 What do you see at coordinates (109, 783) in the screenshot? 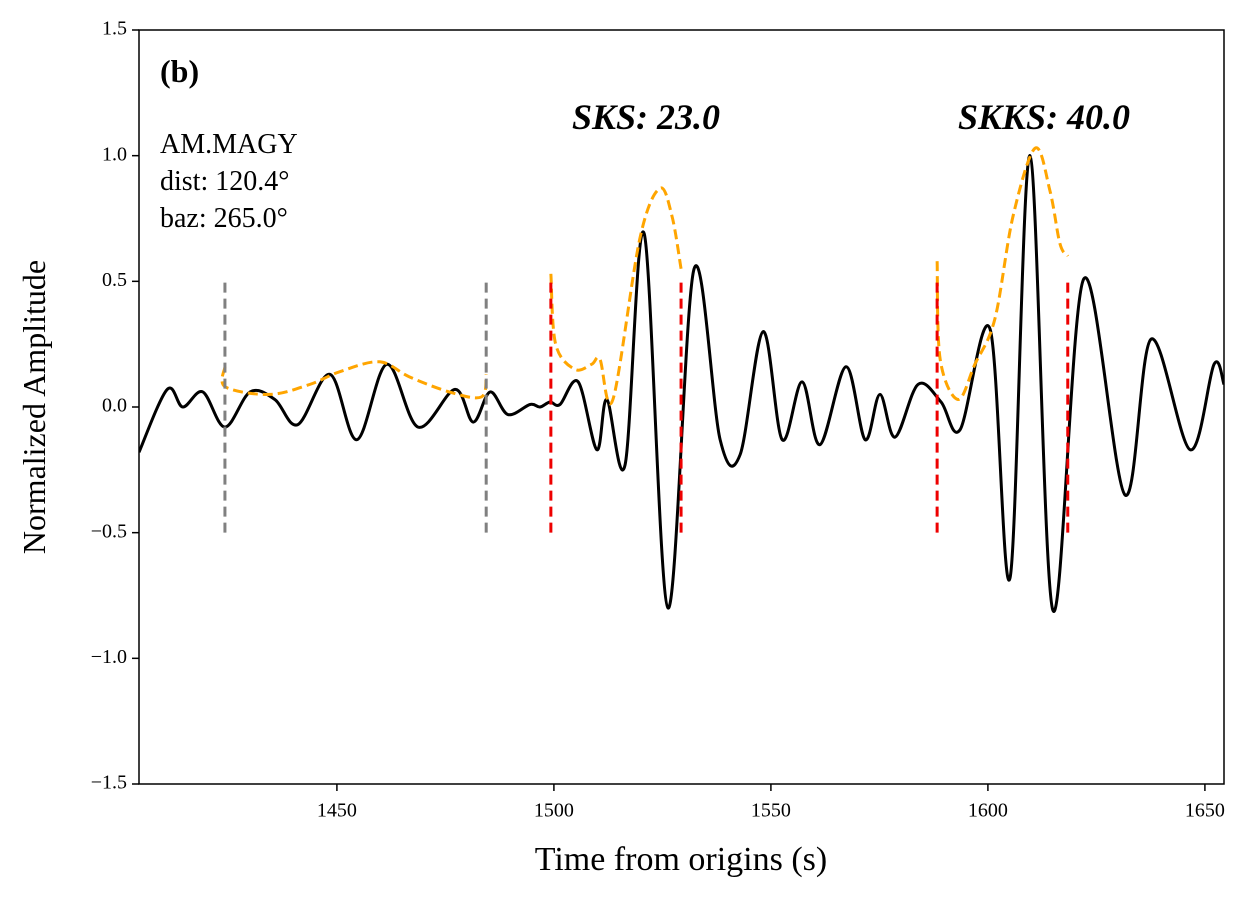
I see `y-tick-label: −1.5` at bounding box center [109, 783].